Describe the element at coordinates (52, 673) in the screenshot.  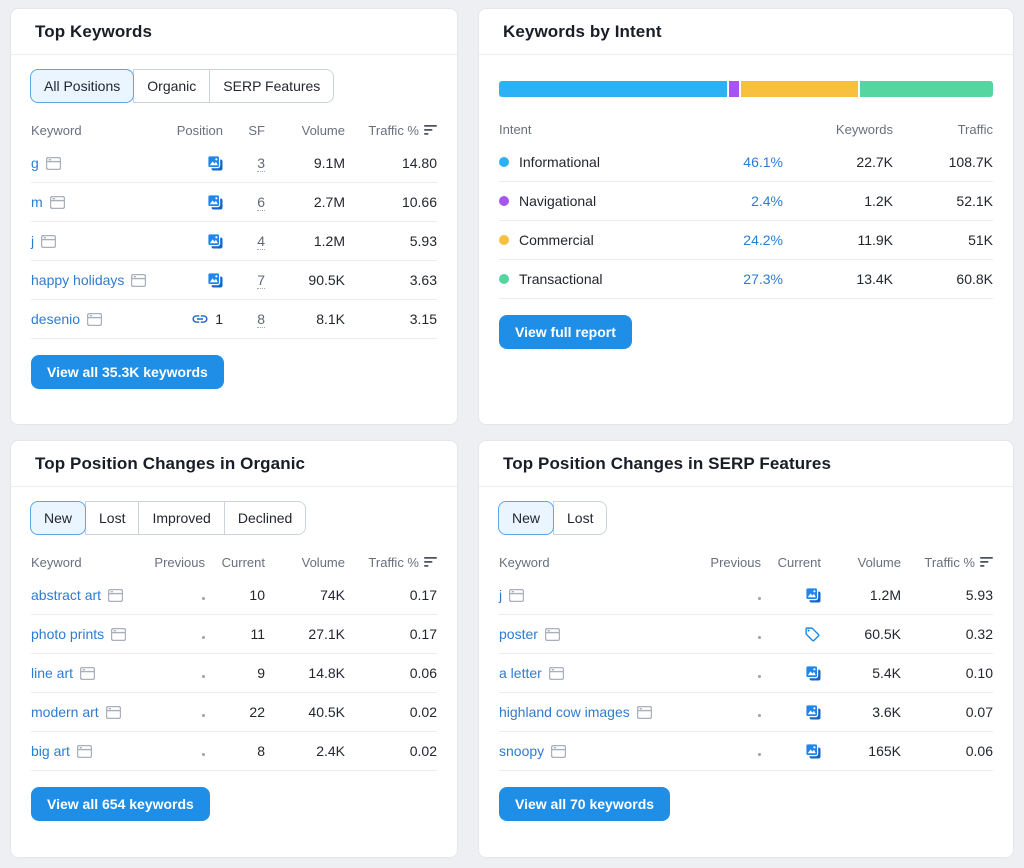
I see `keyword-link: line art` at that location.